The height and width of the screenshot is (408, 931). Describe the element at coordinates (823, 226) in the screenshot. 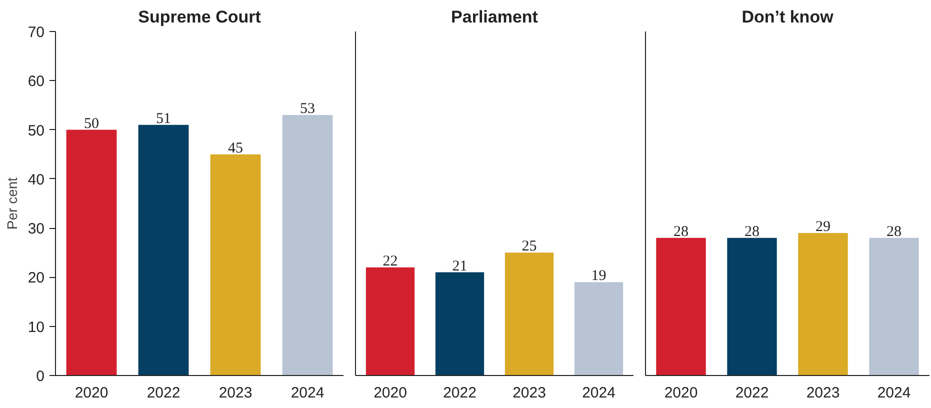

I see `data-label: 29` at that location.